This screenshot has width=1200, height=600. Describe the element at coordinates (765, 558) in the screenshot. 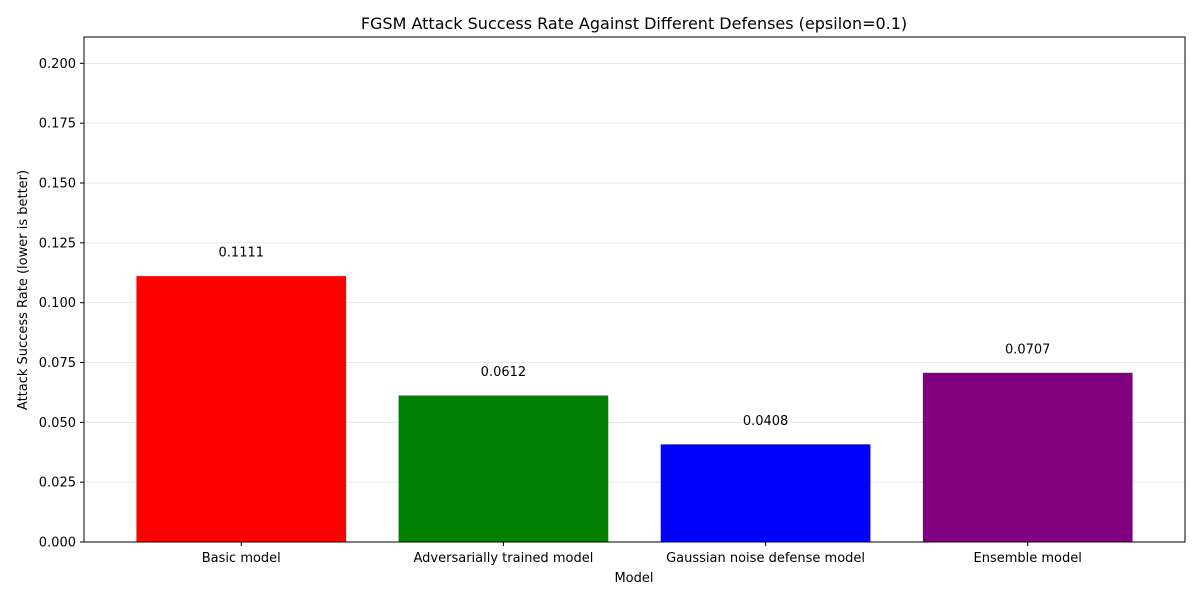

I see `x-tick-label: Gaussian noise defense model` at that location.